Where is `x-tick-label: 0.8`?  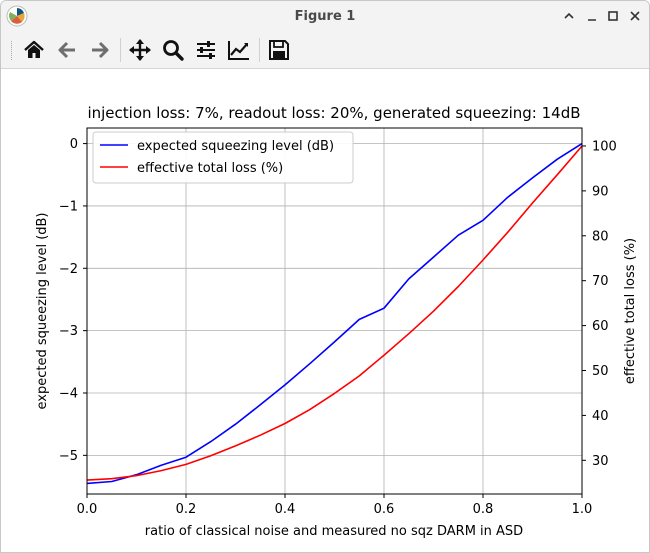 x-tick-label: 0.8 is located at coordinates (483, 509).